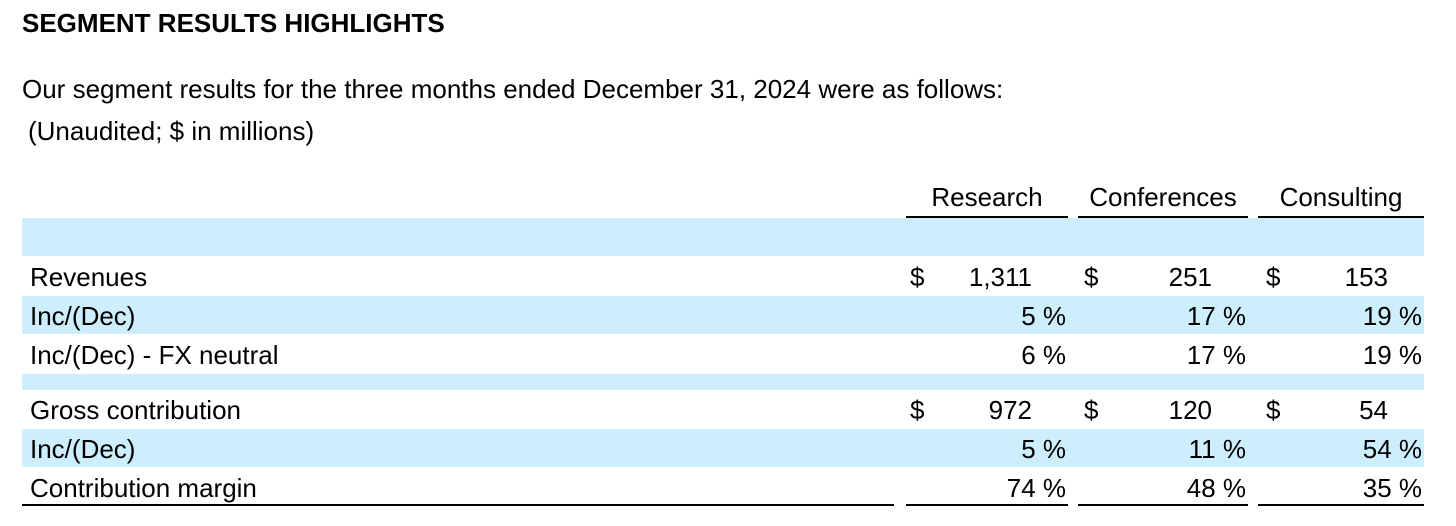  Describe the element at coordinates (89, 277) in the screenshot. I see `row-label-revenues: Revenues` at that location.